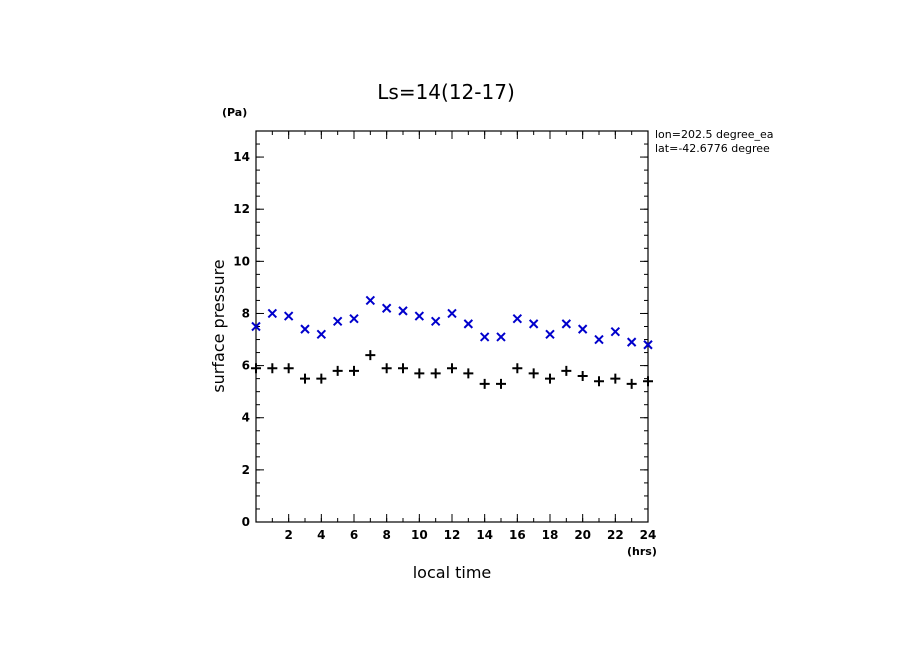  What do you see at coordinates (714, 134) in the screenshot?
I see `annotation-lon: lon=202.5 degree_ea` at bounding box center [714, 134].